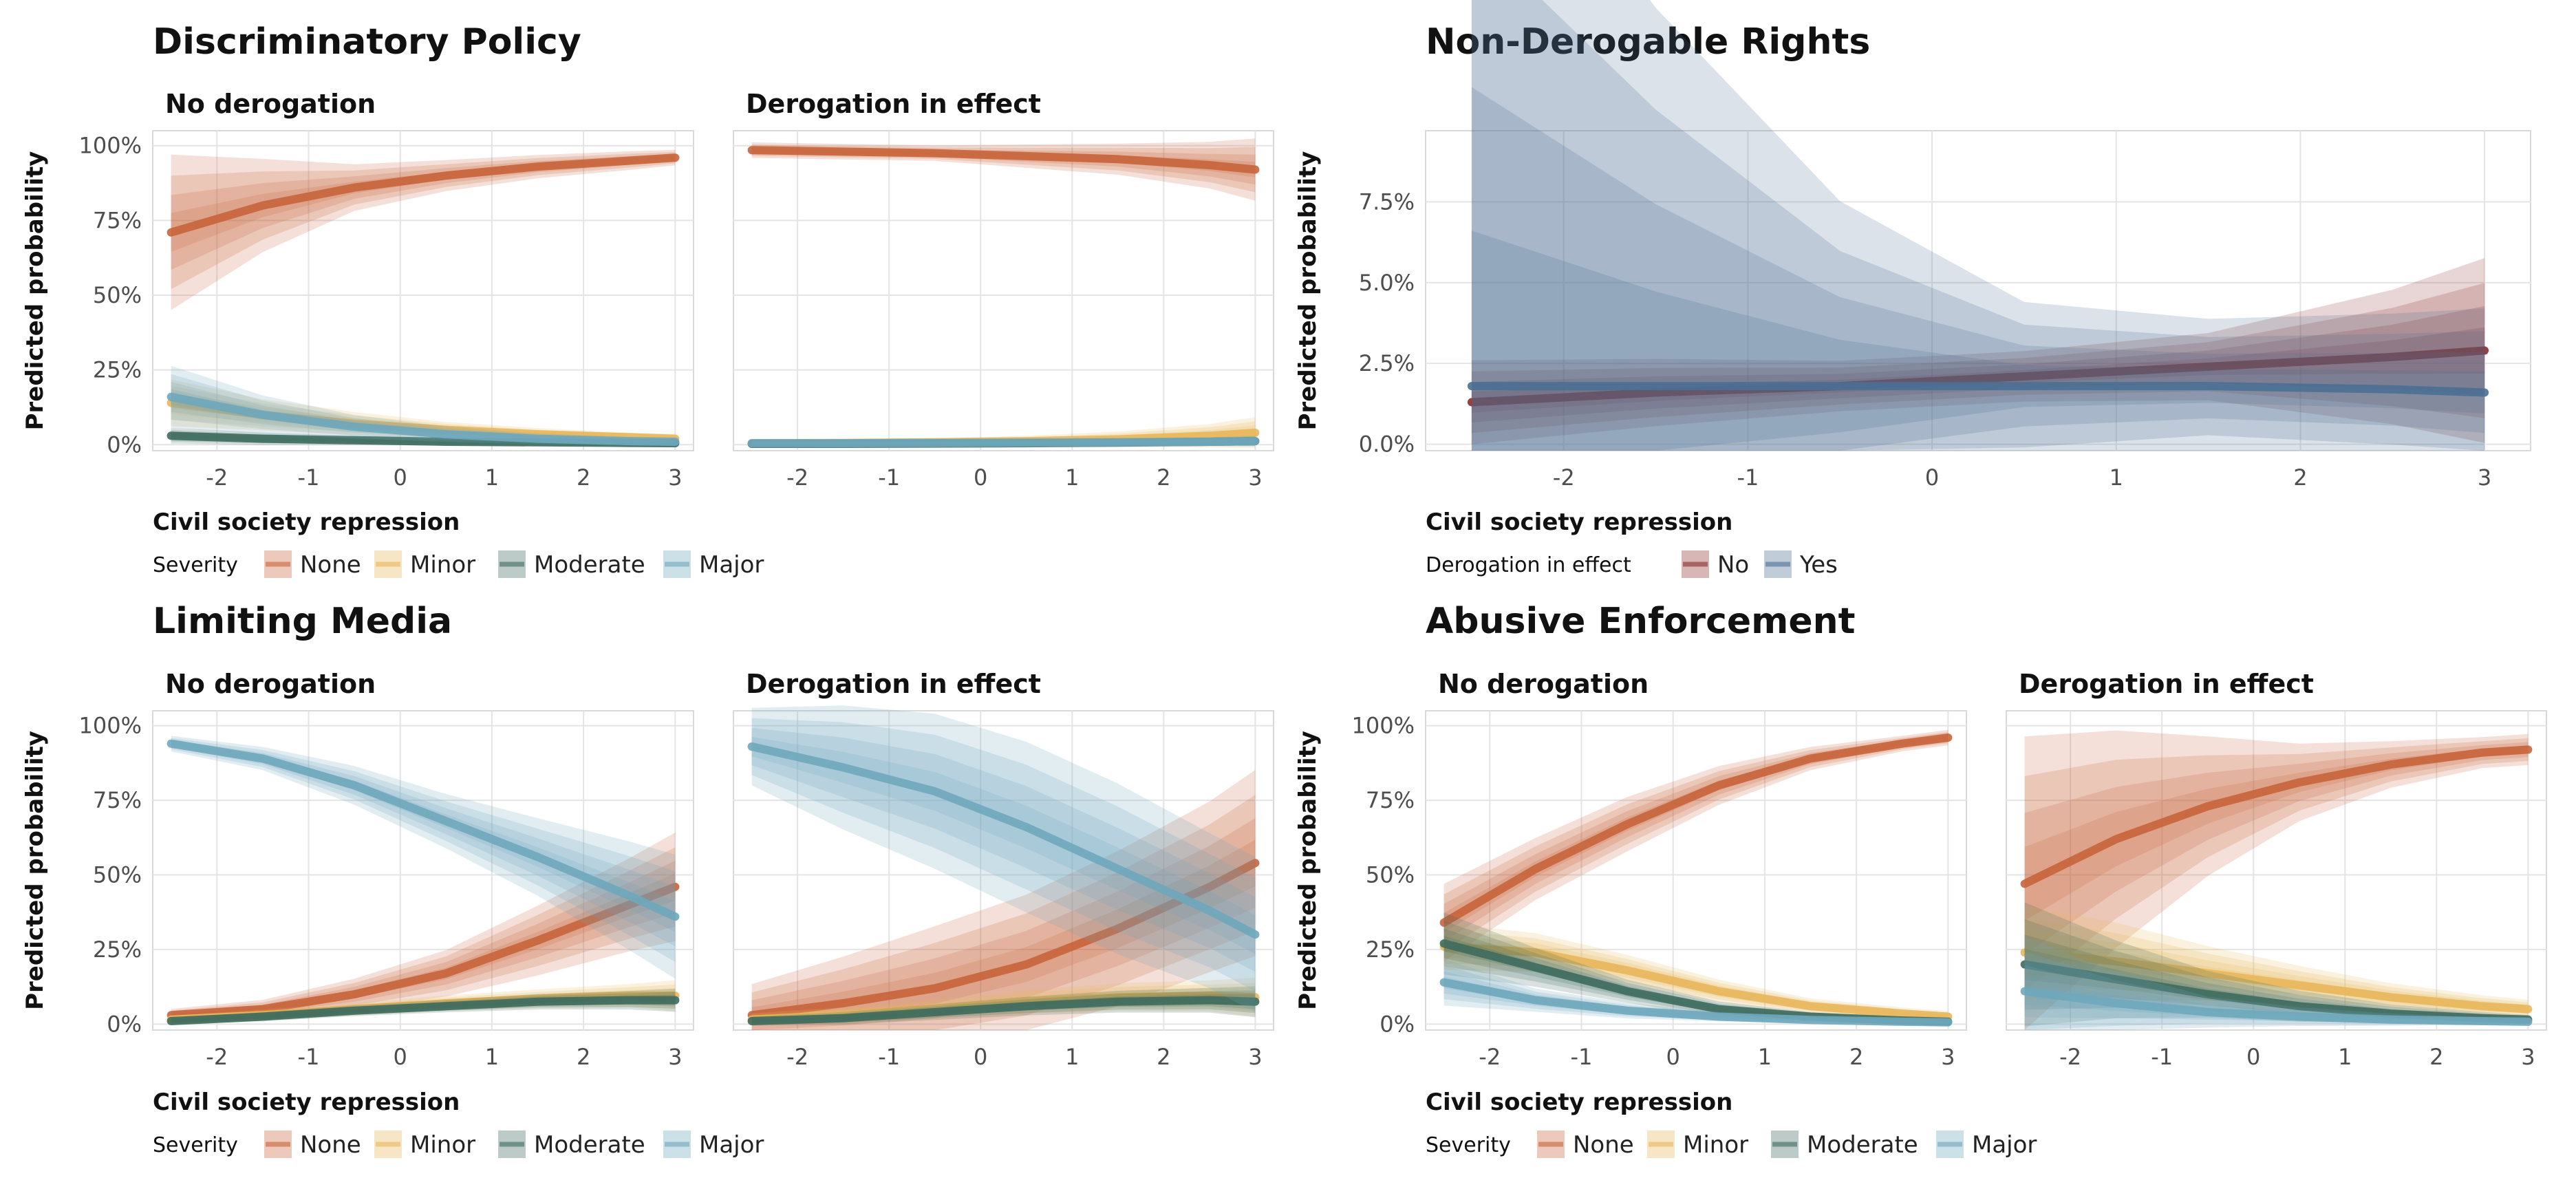  What do you see at coordinates (125, 1024) in the screenshot?
I see `y-tick-label: 0%` at bounding box center [125, 1024].